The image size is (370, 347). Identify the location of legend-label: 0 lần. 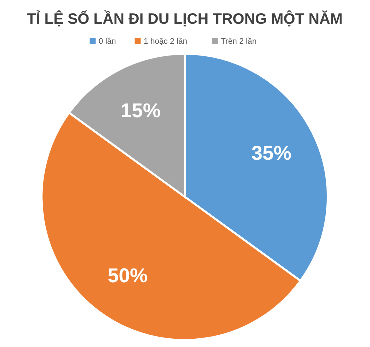
(107, 41).